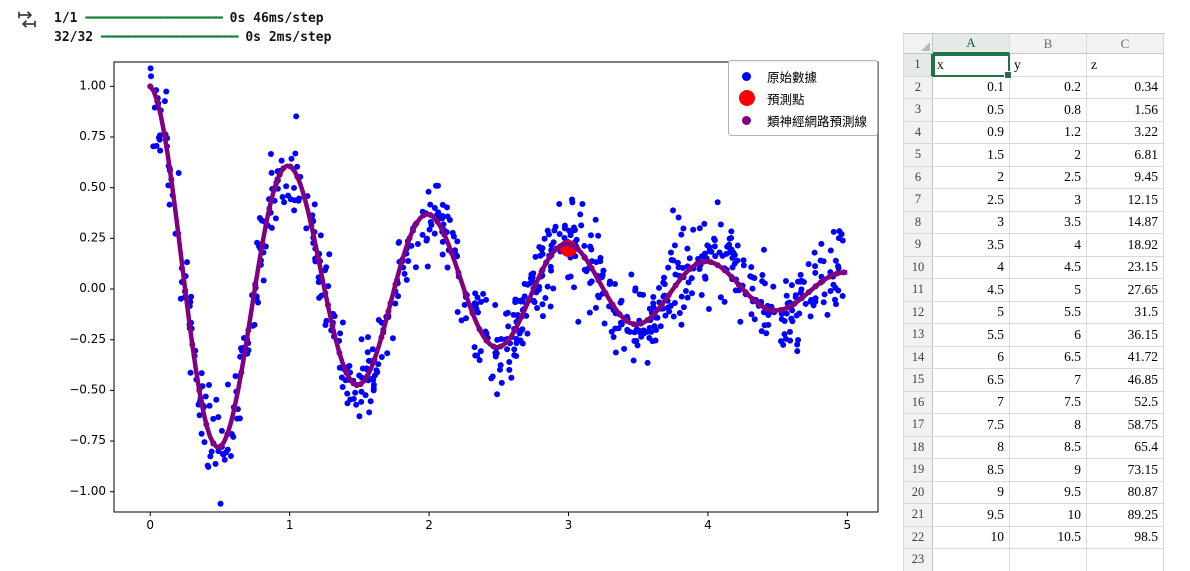 The width and height of the screenshot is (1190, 571). What do you see at coordinates (918, 492) in the screenshot?
I see `row-header-20: 20` at bounding box center [918, 492].